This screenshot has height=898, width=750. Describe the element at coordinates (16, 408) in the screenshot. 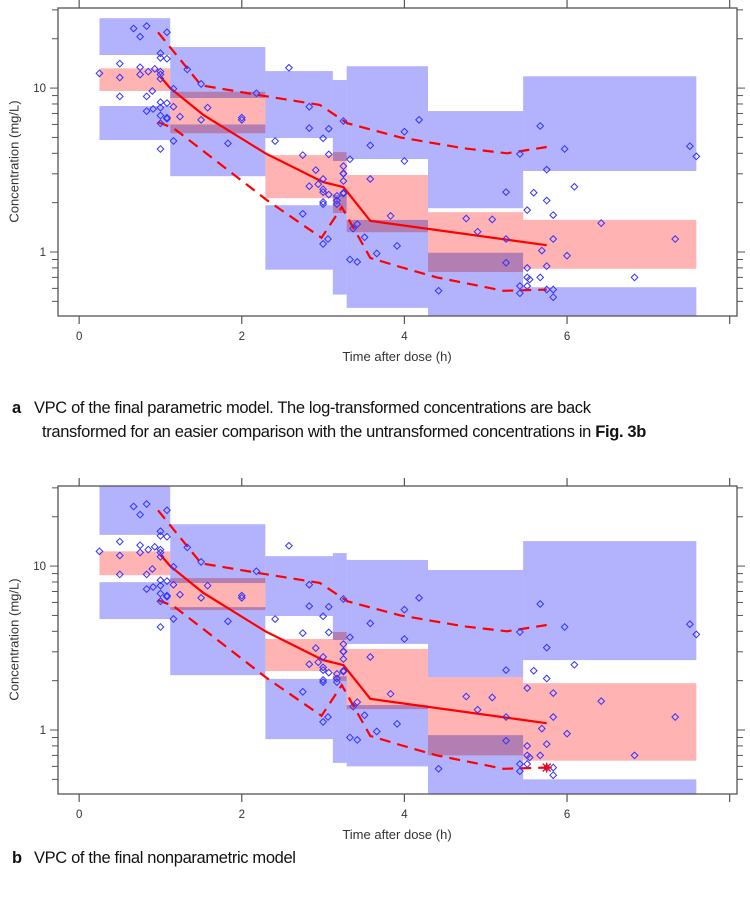

I see `caption-a-label: a` at that location.